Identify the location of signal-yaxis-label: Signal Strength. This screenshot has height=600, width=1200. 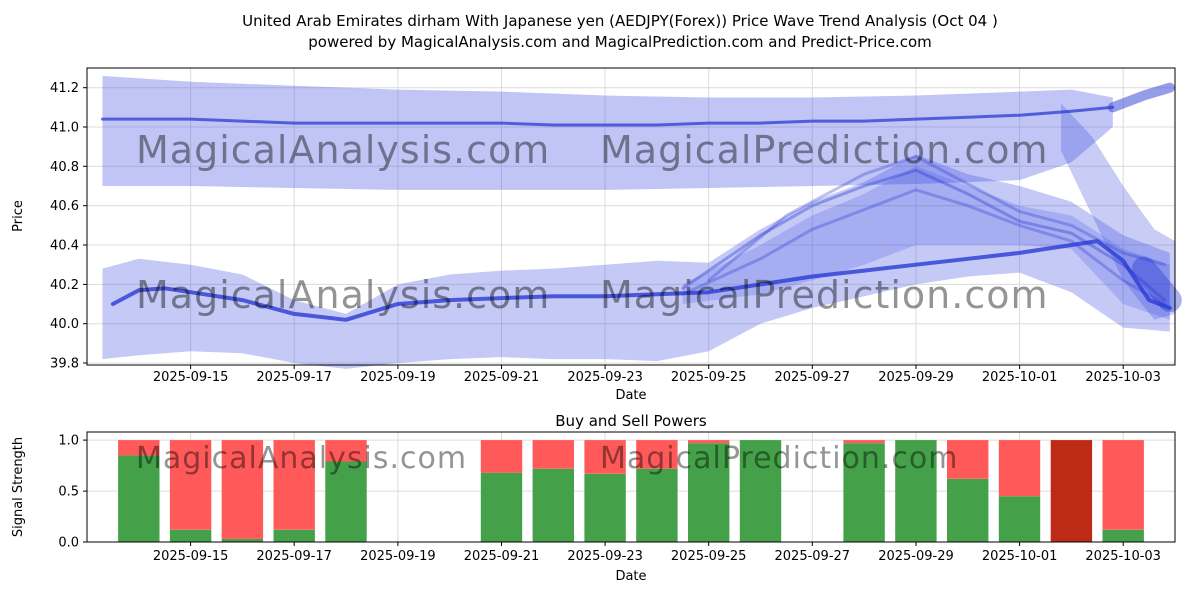
(18, 487).